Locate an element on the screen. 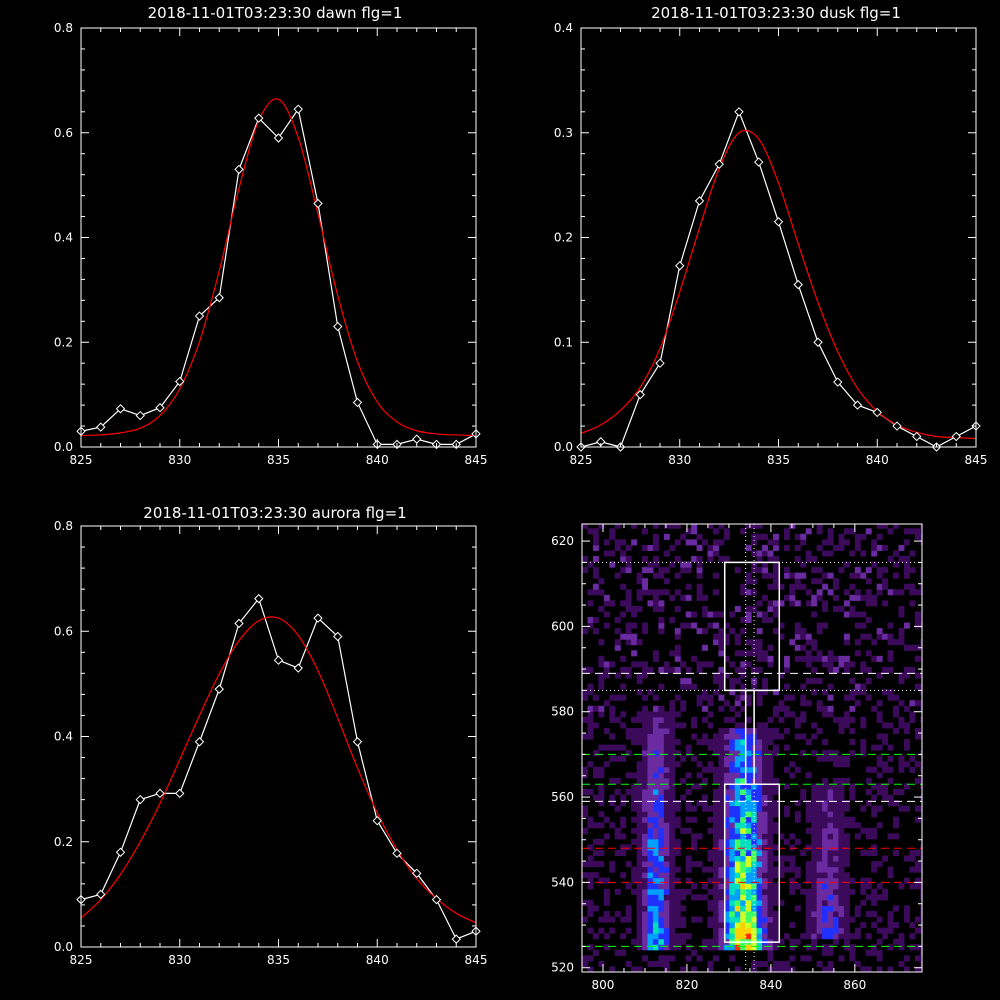 This screenshot has height=1000, width=1000. dawn-ytick-label: 0.4 is located at coordinates (63, 238).